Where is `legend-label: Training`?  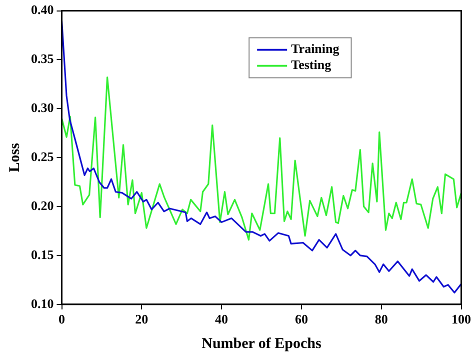 legend-label: Training is located at coordinates (315, 48).